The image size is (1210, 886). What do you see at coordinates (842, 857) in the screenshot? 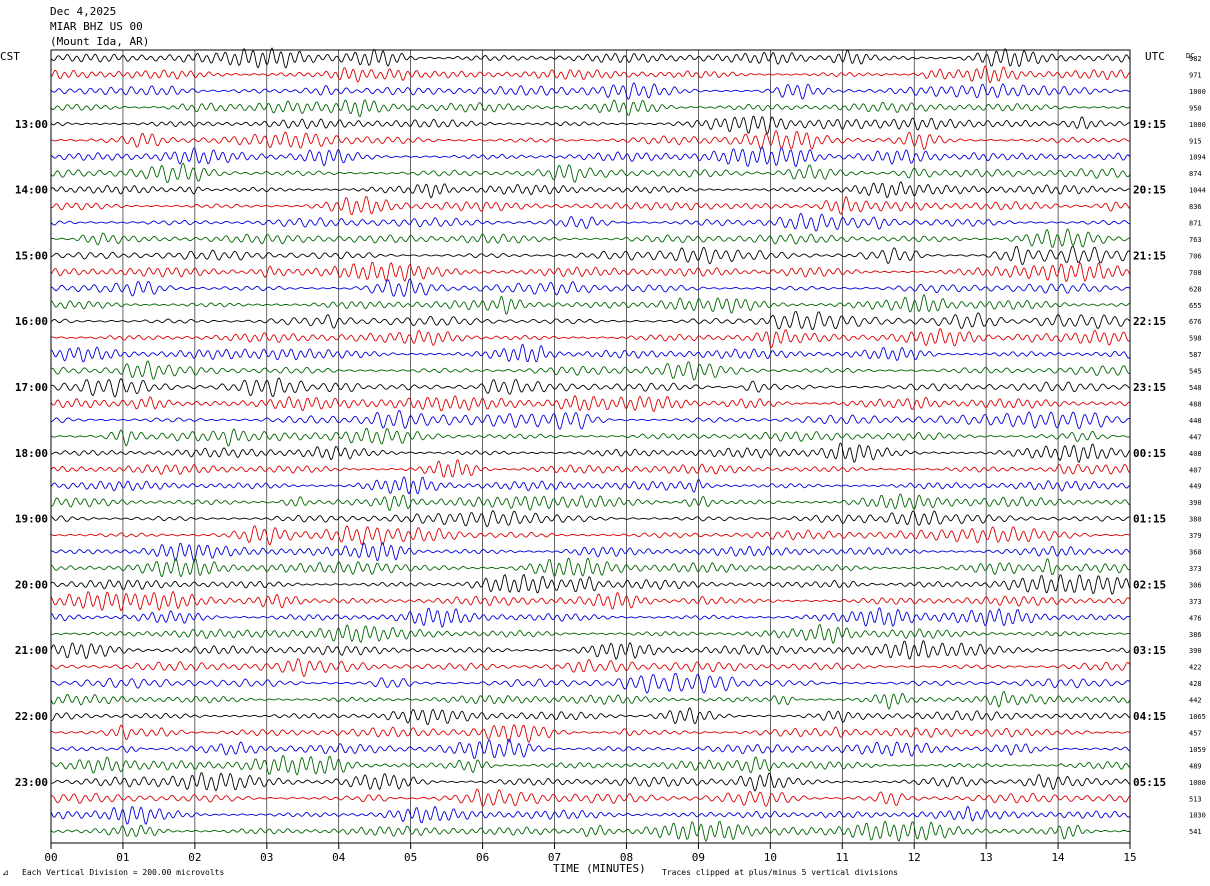
I see `x-tick-label: 11` at bounding box center [842, 857].